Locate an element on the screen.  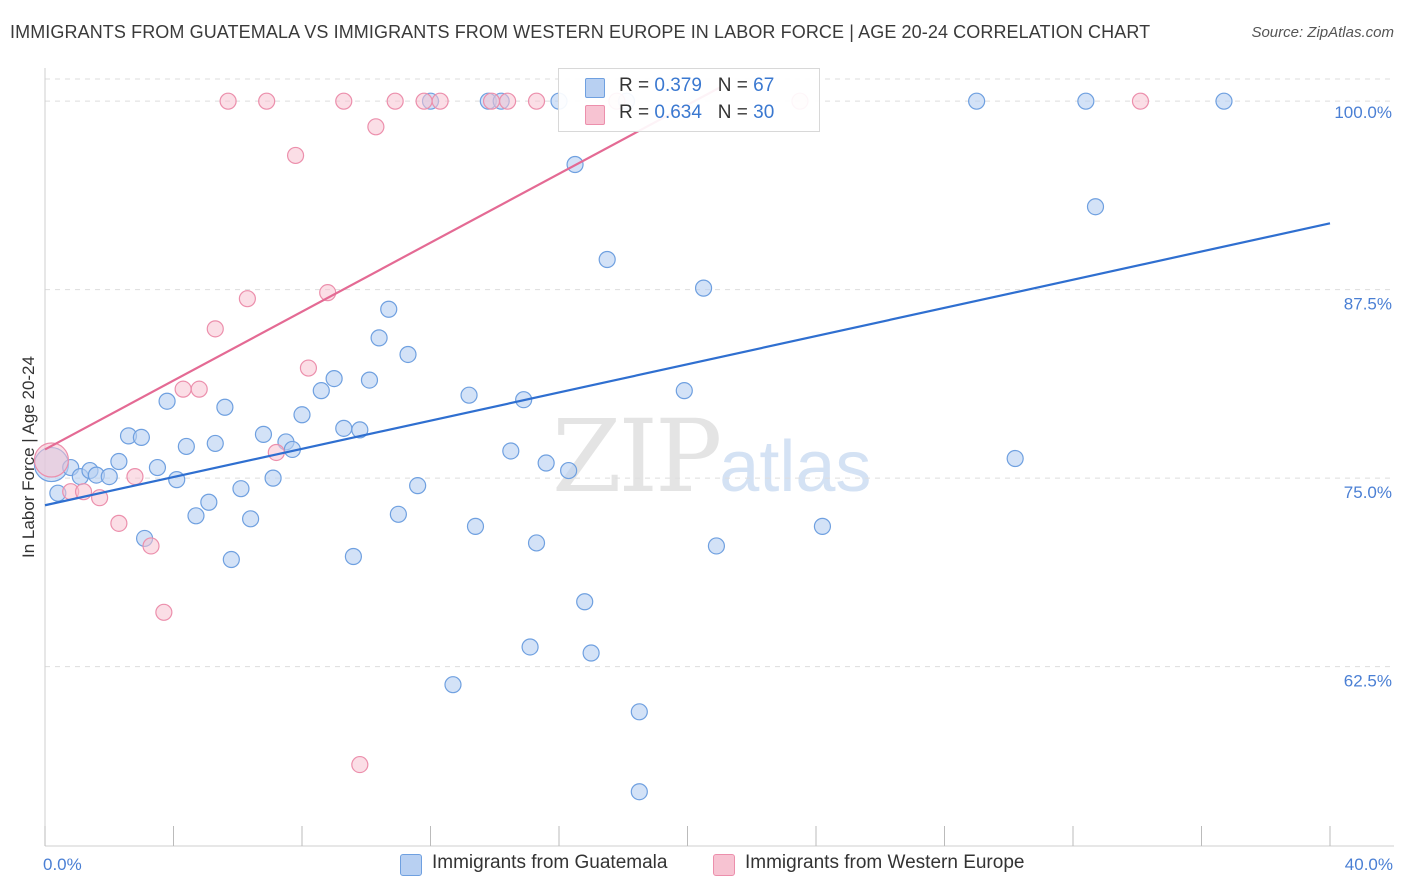
legend-label: Immigrants from Guatemala is located at coordinates (550, 862).